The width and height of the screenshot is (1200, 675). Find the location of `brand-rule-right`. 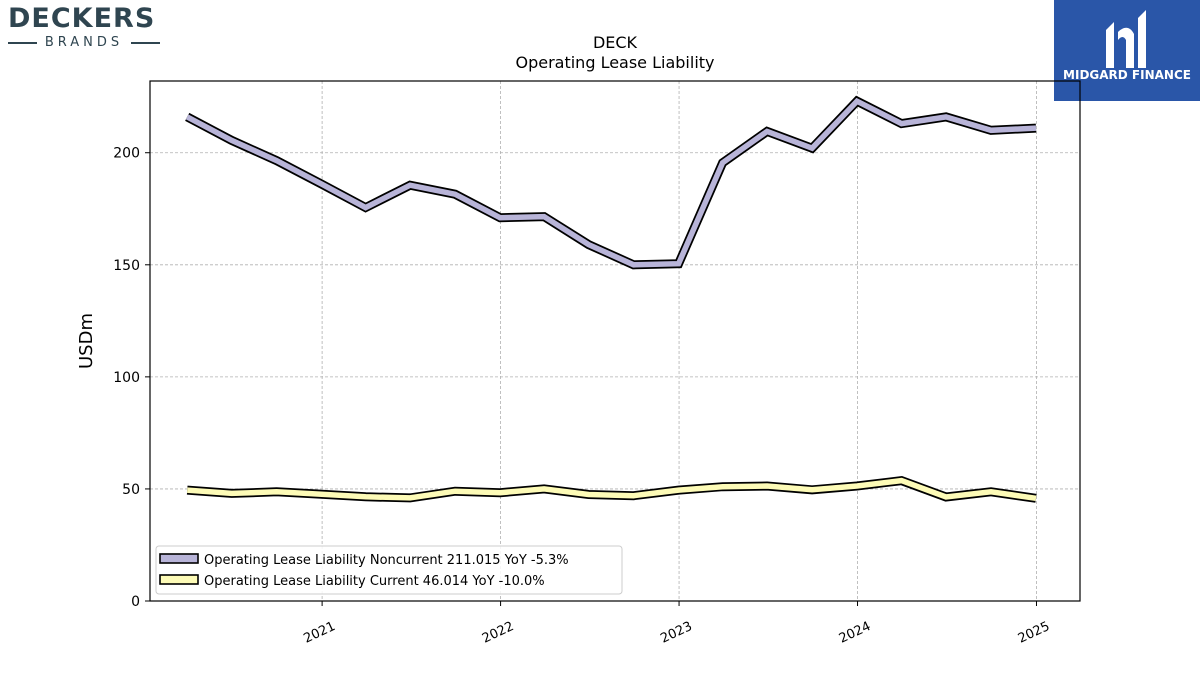

brand-rule-right is located at coordinates (145, 43).